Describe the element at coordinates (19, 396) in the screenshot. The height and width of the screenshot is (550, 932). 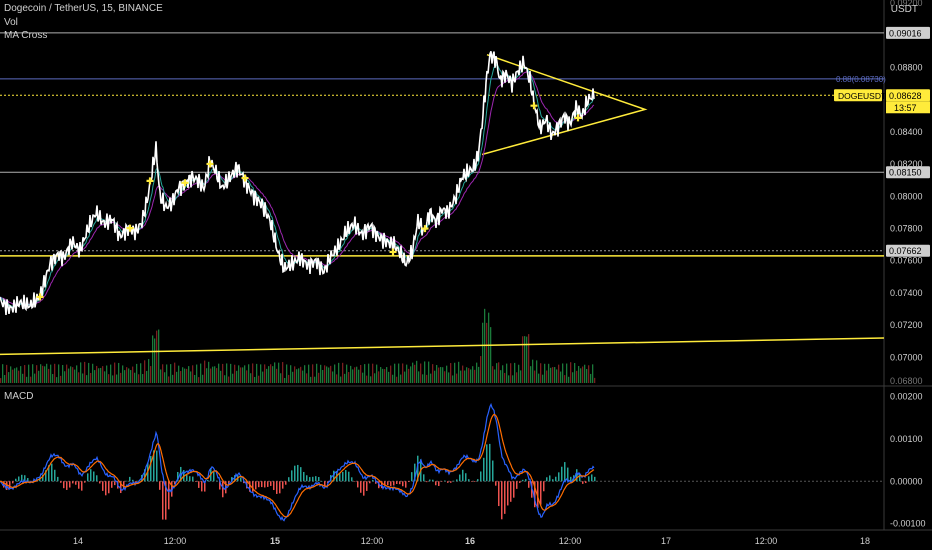
I see `macd-indicator-label: MACD` at that location.